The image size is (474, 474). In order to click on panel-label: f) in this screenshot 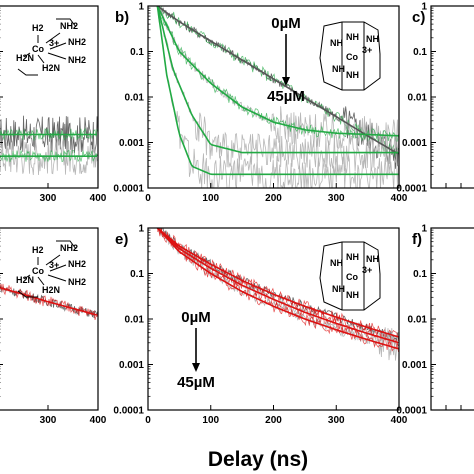, I will do `click(417, 239)`.